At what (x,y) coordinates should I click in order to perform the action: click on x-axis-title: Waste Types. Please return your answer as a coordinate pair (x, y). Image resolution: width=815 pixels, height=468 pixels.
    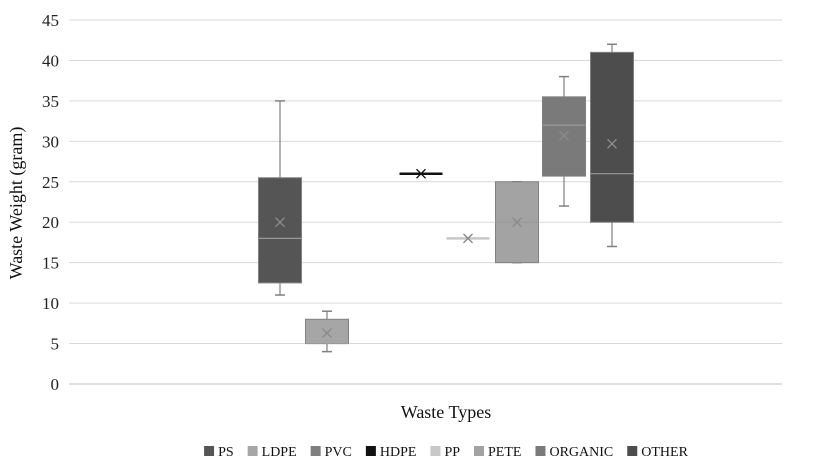
    Looking at the image, I should click on (446, 412).